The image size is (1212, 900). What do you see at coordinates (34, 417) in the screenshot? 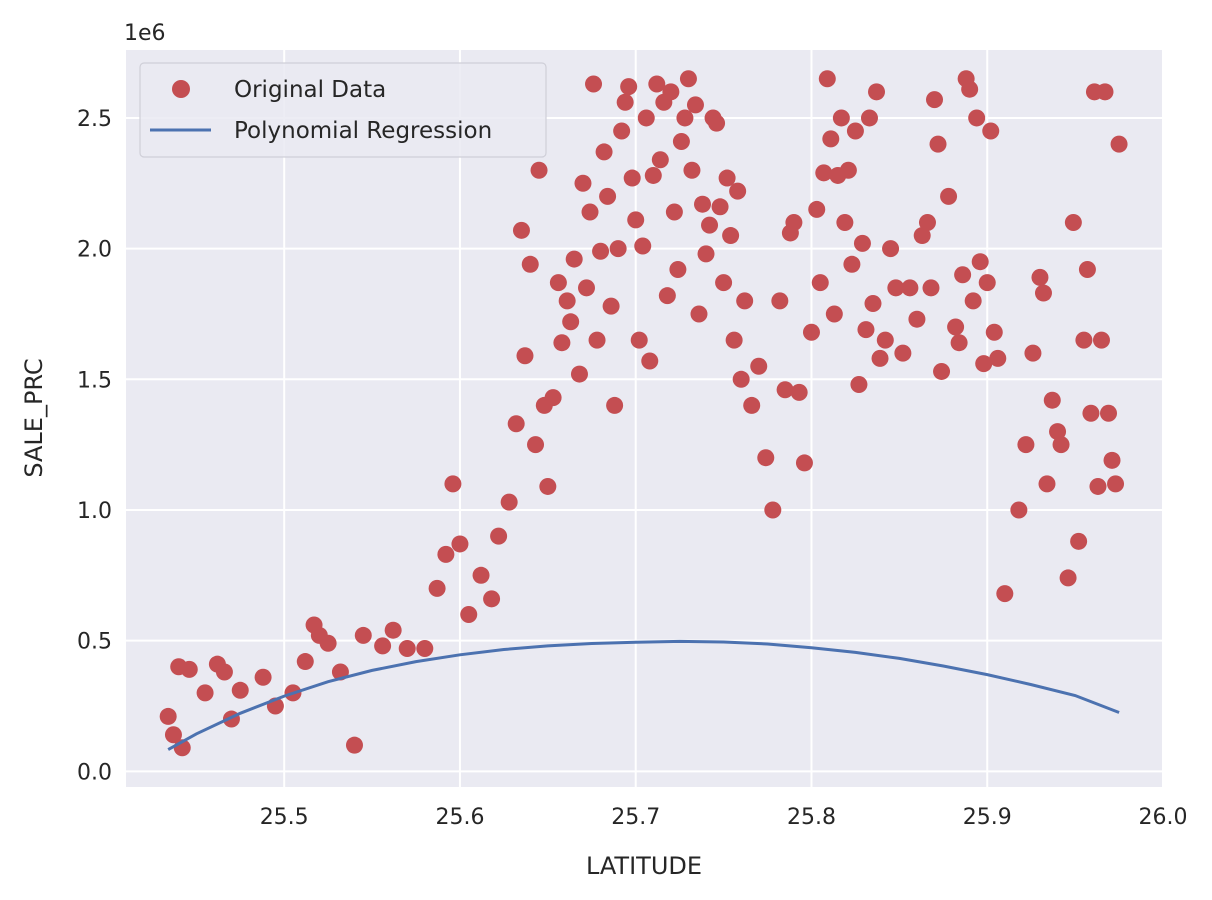
I see `y-axis-label: SALE_PRC` at bounding box center [34, 417].